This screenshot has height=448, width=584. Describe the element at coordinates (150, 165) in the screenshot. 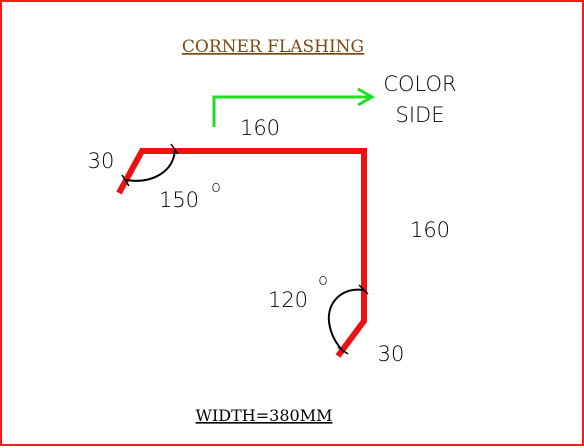

I see `angle-arc-top-left` at that location.